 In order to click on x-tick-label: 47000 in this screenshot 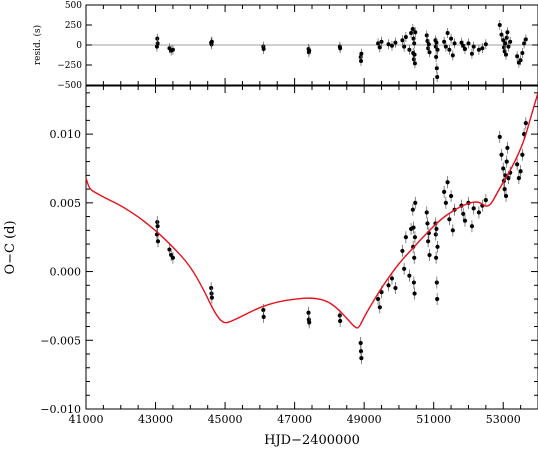, I will do `click(294, 419)`.